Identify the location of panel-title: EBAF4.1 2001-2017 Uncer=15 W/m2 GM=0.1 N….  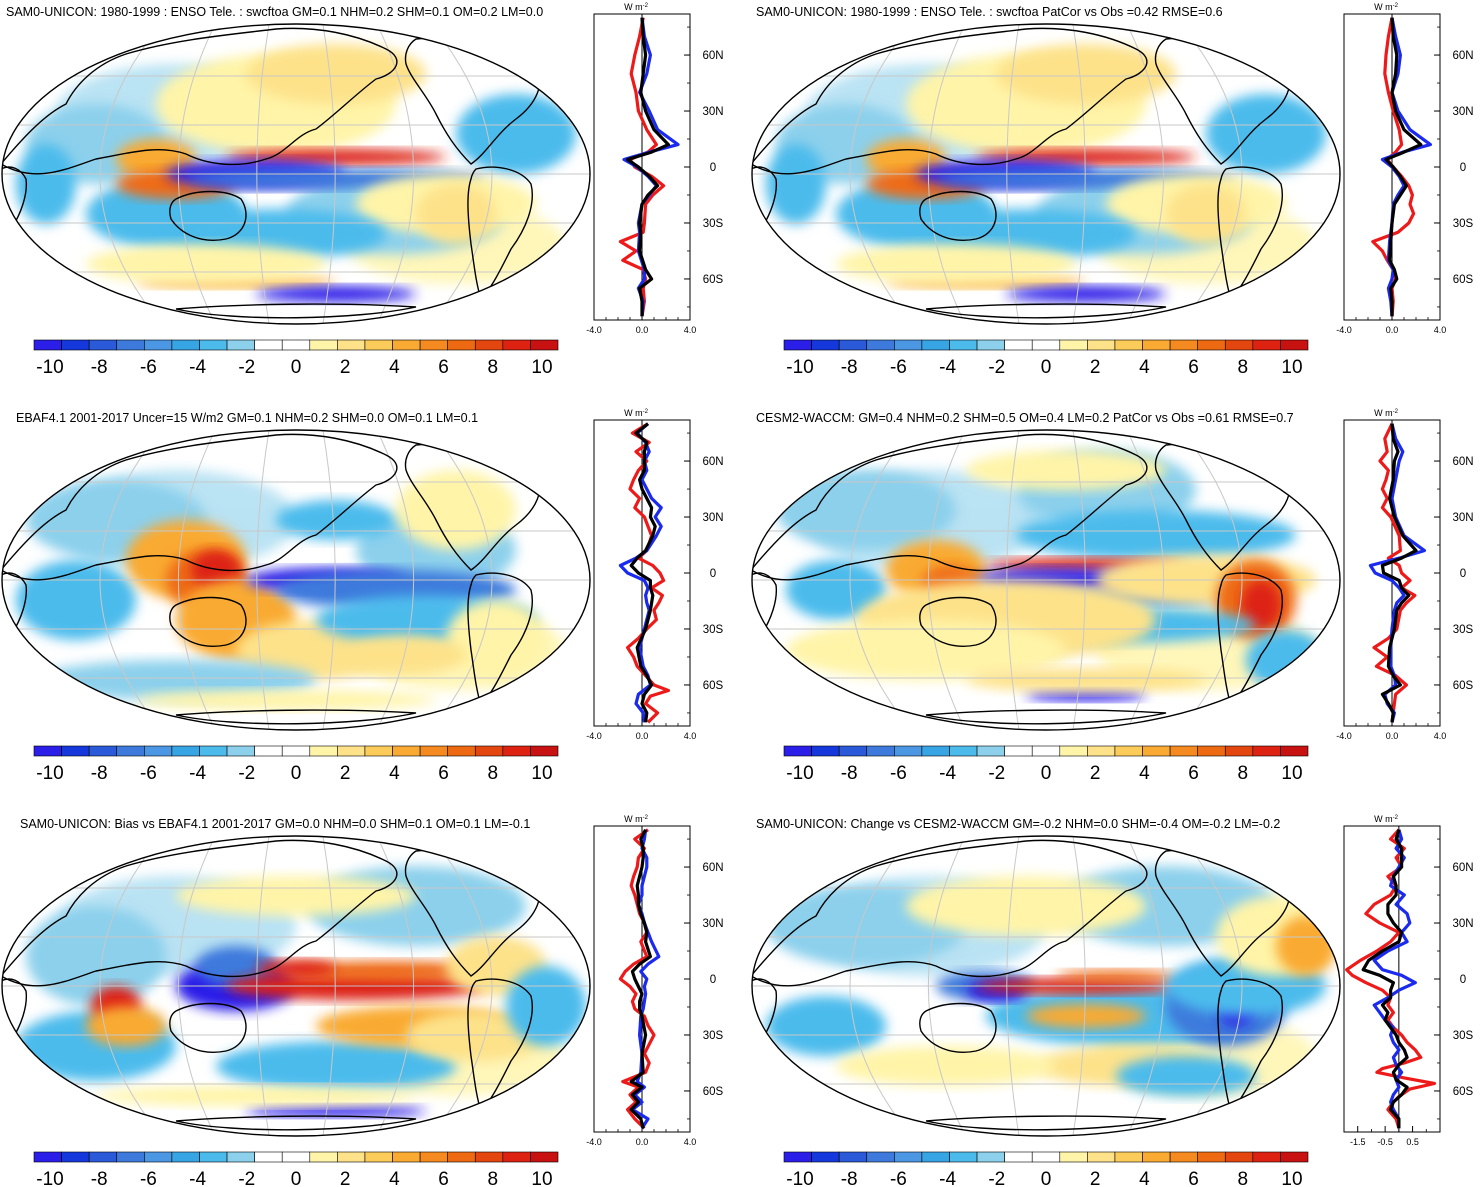
(247, 418).